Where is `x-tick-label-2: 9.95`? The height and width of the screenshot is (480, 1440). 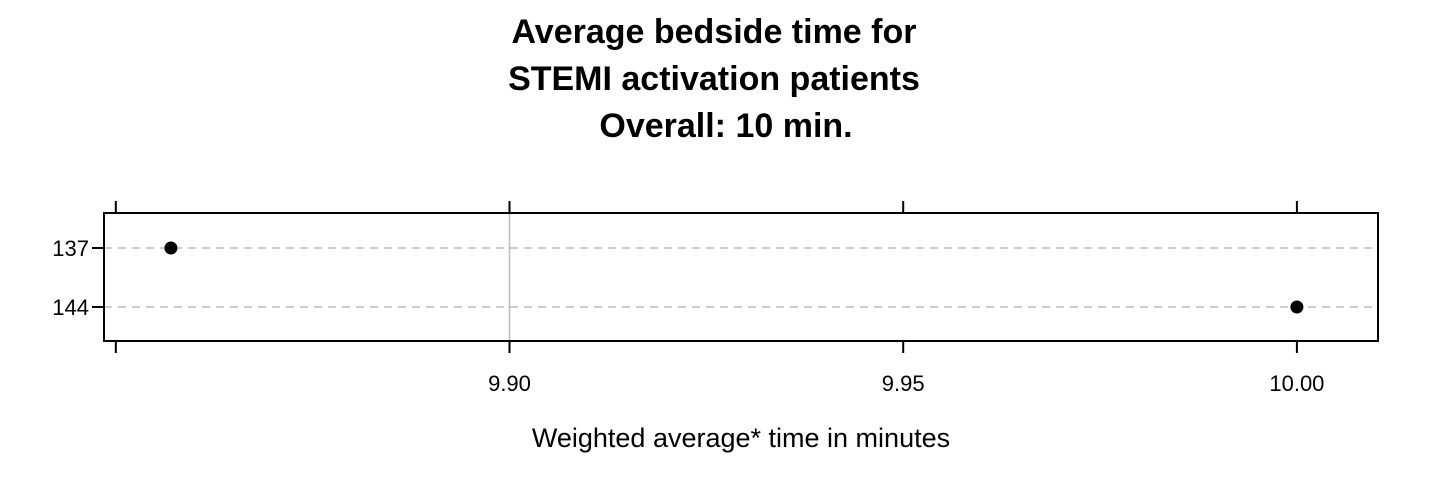
x-tick-label-2: 9.95 is located at coordinates (903, 383).